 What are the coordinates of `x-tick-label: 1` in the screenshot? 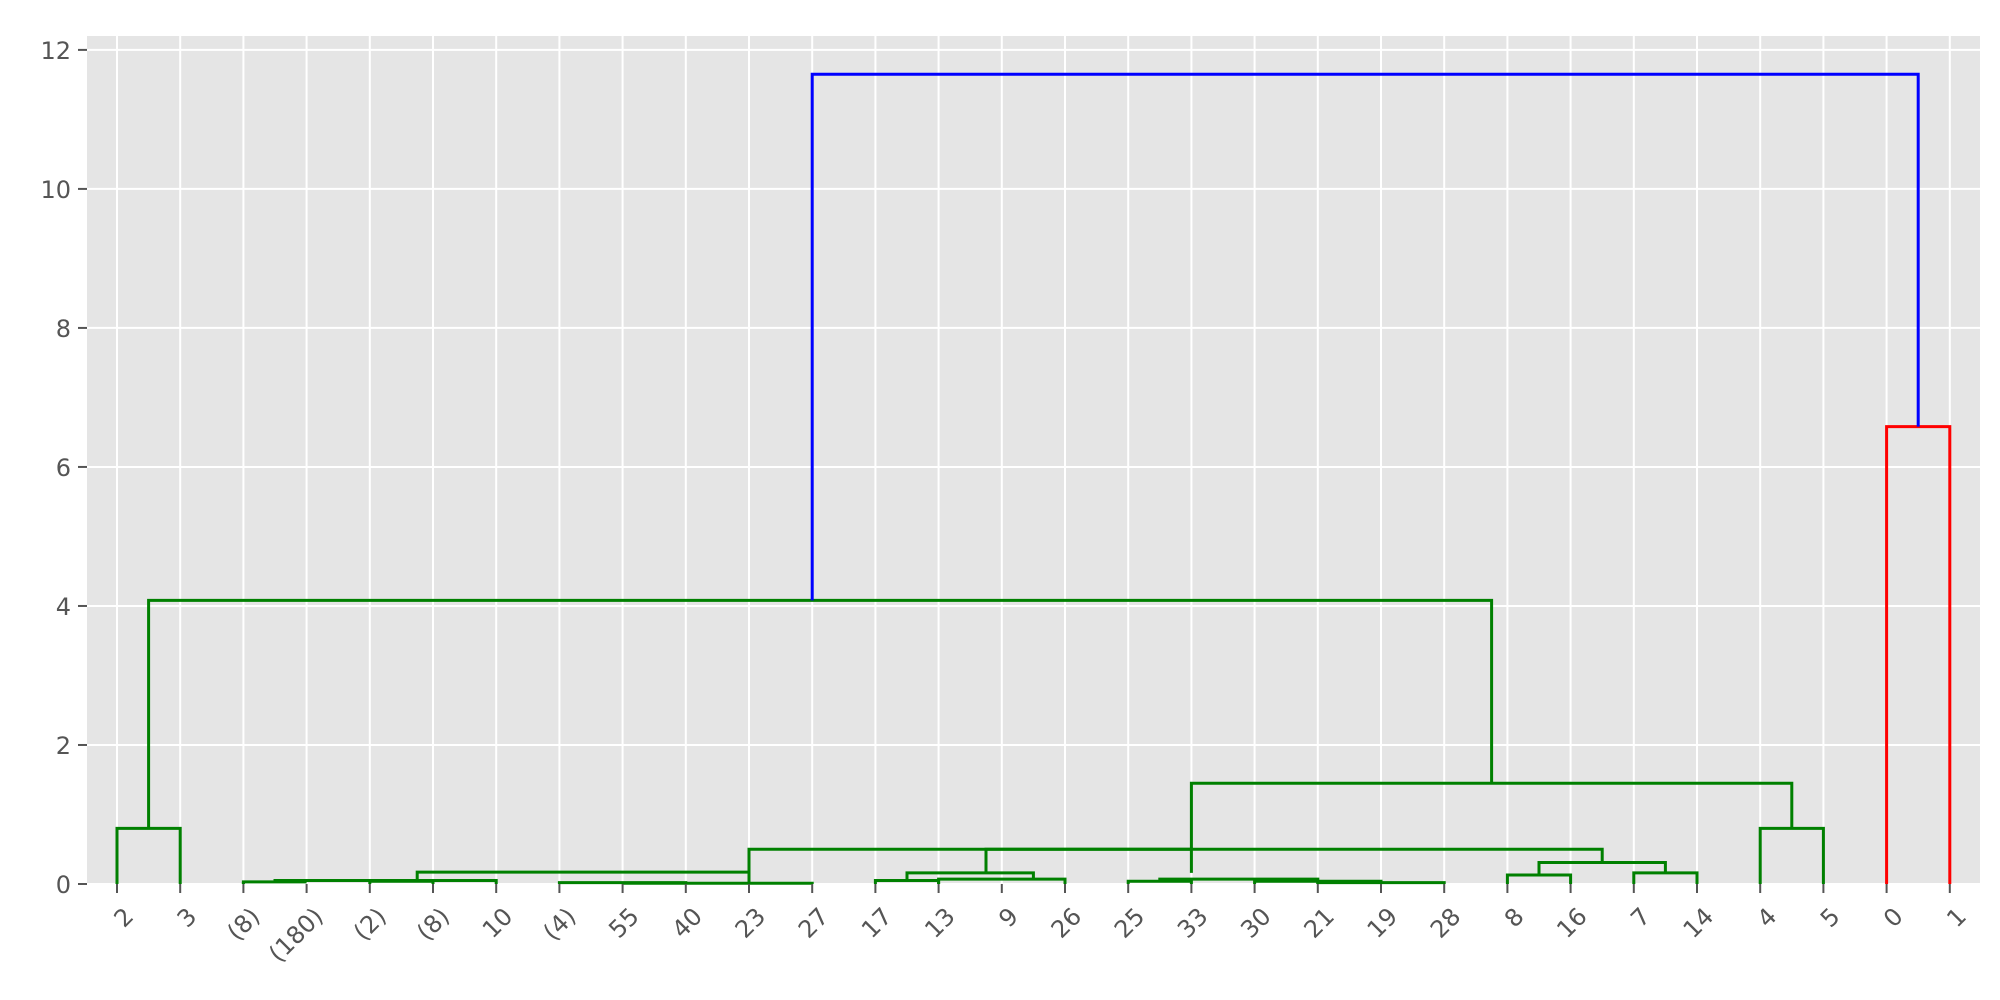 It's located at (1956, 917).